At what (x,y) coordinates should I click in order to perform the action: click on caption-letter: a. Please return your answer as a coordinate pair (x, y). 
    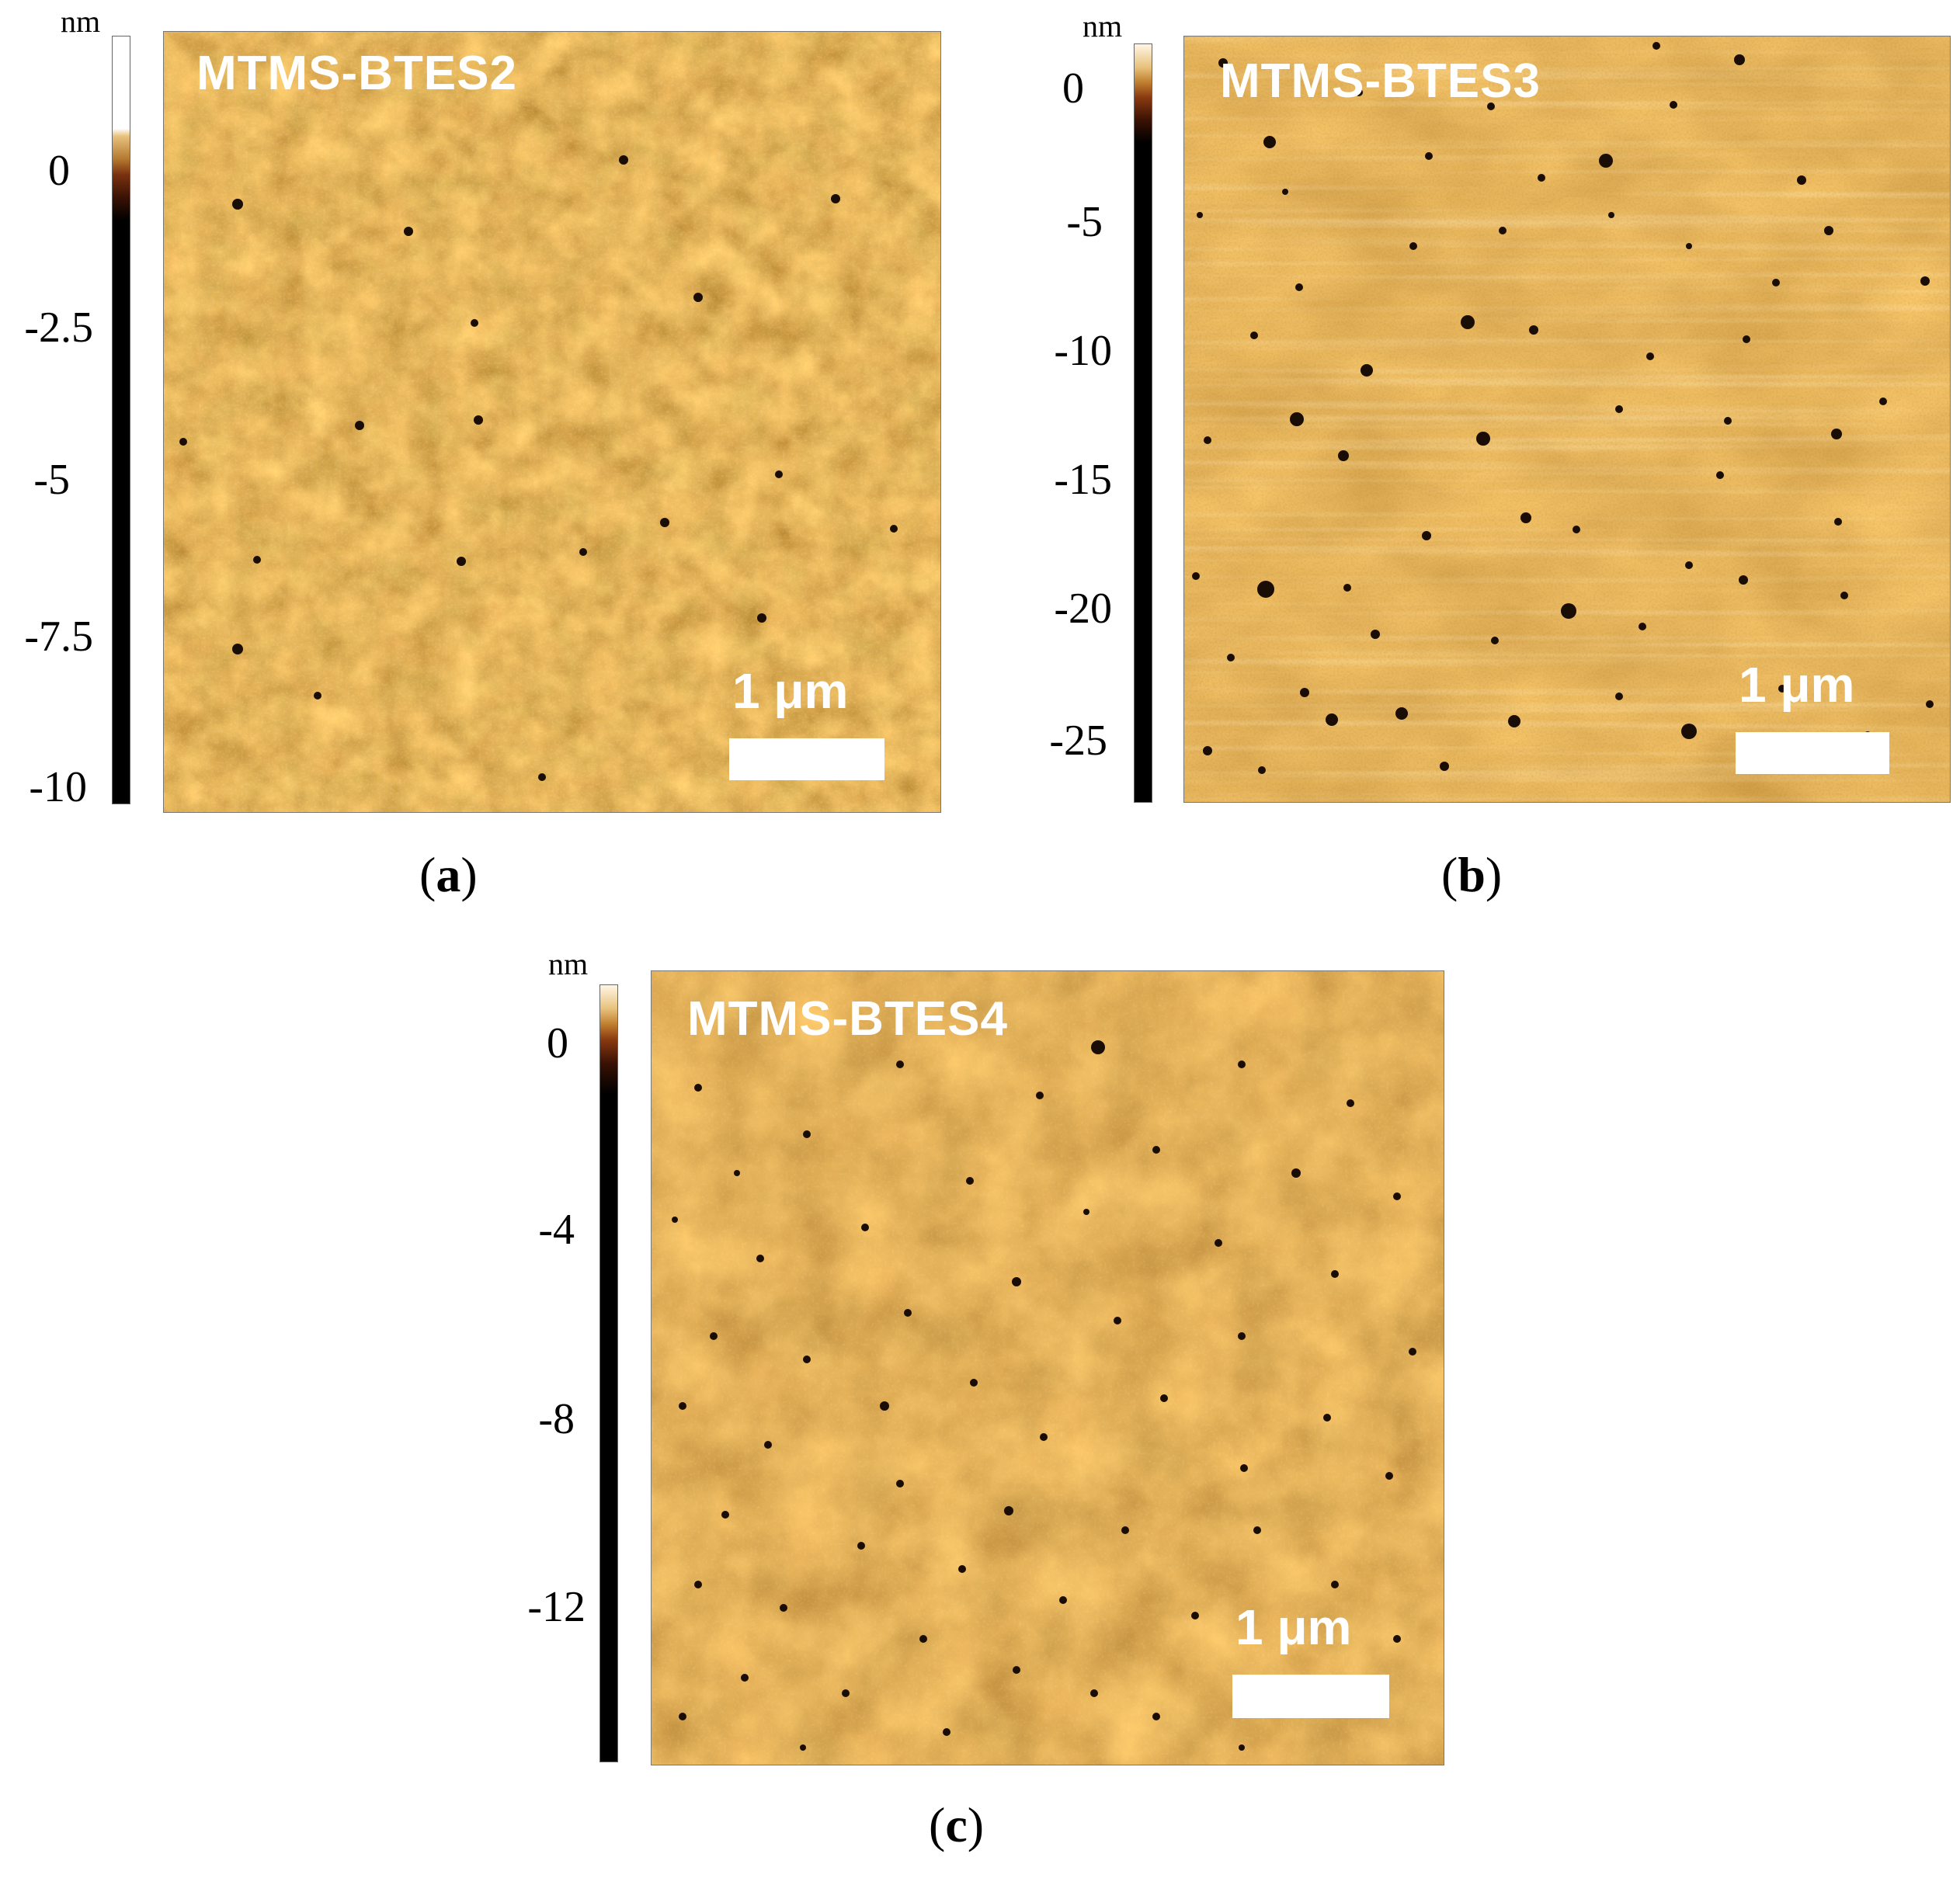
    Looking at the image, I should click on (448, 875).